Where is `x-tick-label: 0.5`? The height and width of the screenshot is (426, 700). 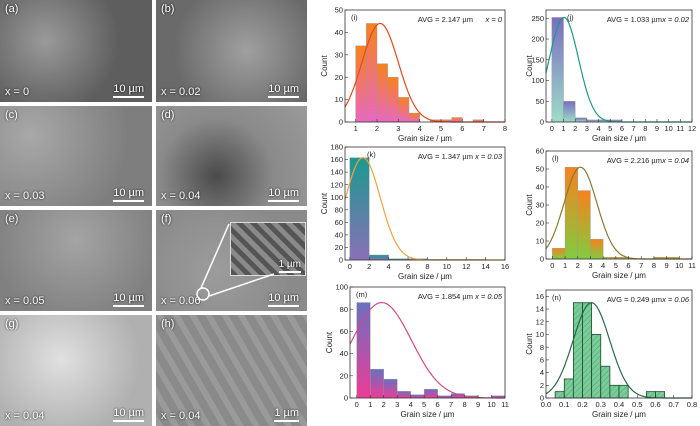
x-tick-label: 0.5 is located at coordinates (637, 404).